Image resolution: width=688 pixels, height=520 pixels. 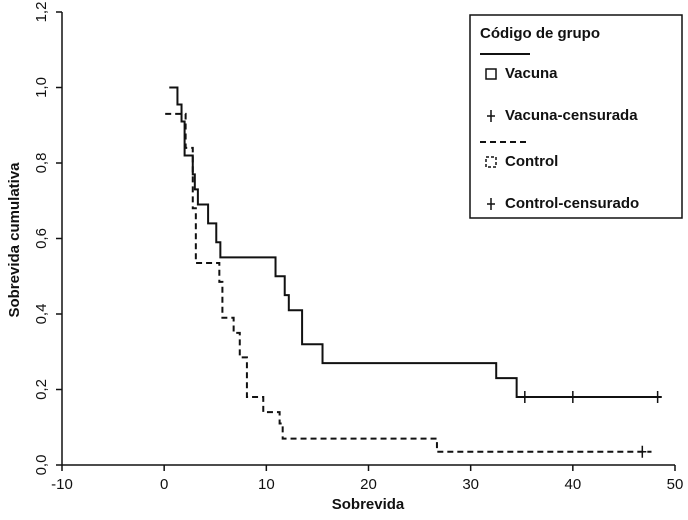 What do you see at coordinates (368, 484) in the screenshot?
I see `x-tick-label: 20` at bounding box center [368, 484].